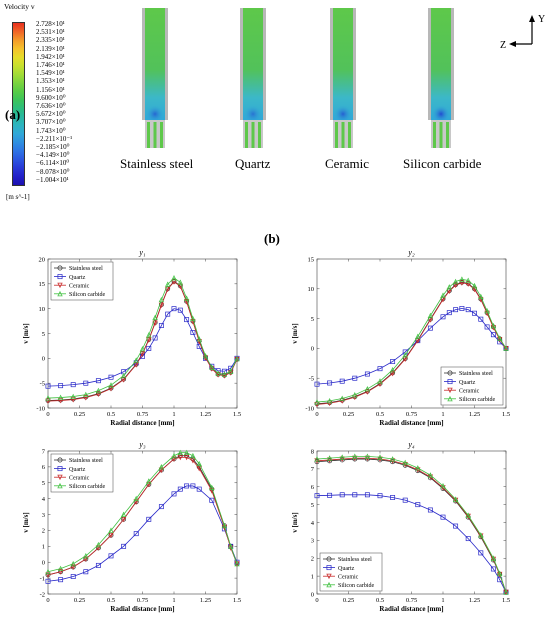 The image size is (550, 624). I want to click on y-tick-label: 15, so click(311, 259).